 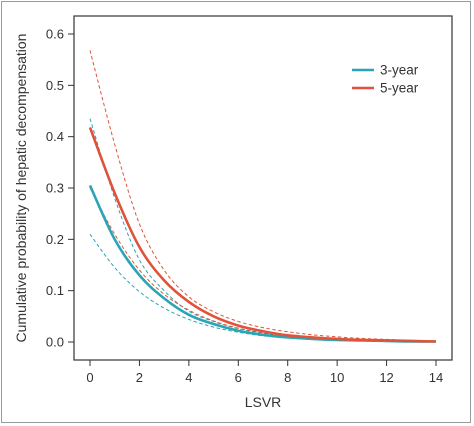 What do you see at coordinates (55, 85) in the screenshot?
I see `y-tick-label: 0.5` at bounding box center [55, 85].